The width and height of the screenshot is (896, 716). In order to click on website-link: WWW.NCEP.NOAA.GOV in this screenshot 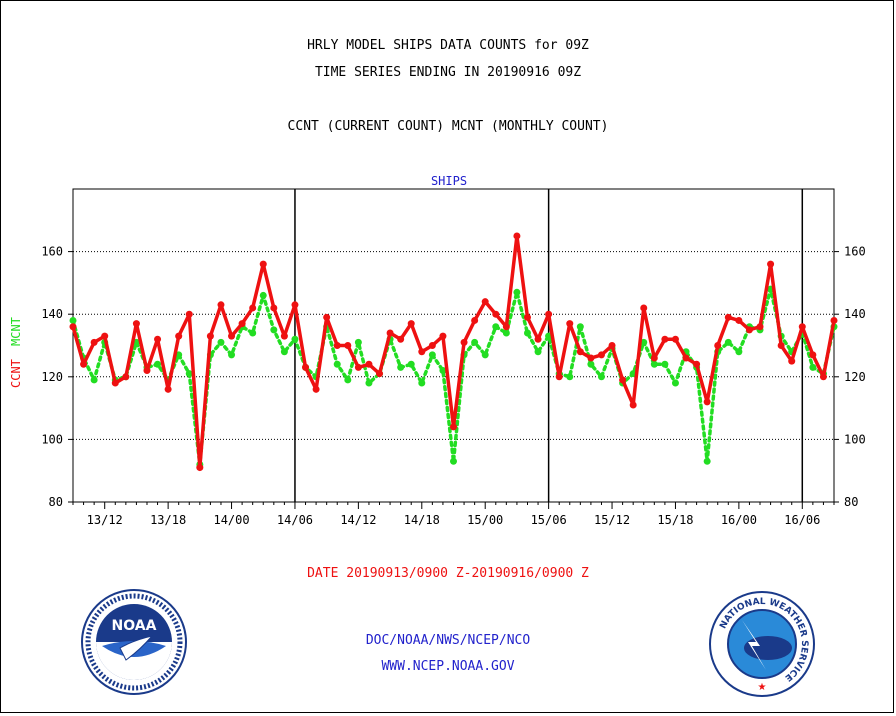, I will do `click(448, 666)`.